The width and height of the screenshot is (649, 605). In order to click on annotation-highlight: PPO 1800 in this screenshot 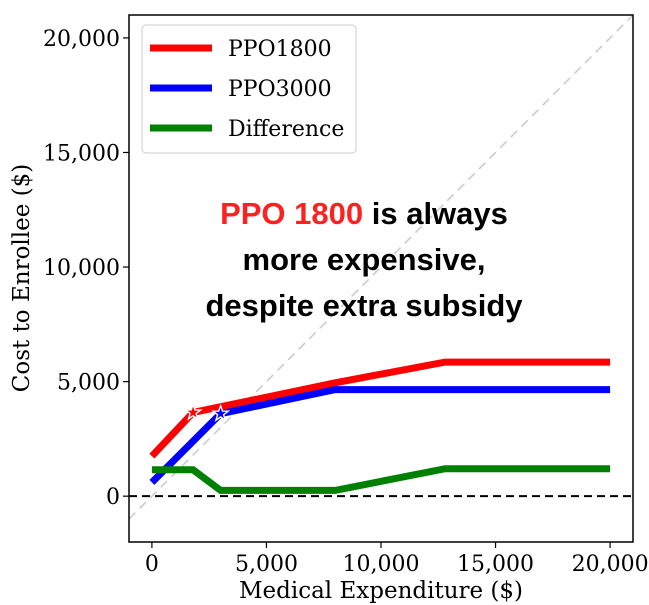, I will do `click(291, 213)`.